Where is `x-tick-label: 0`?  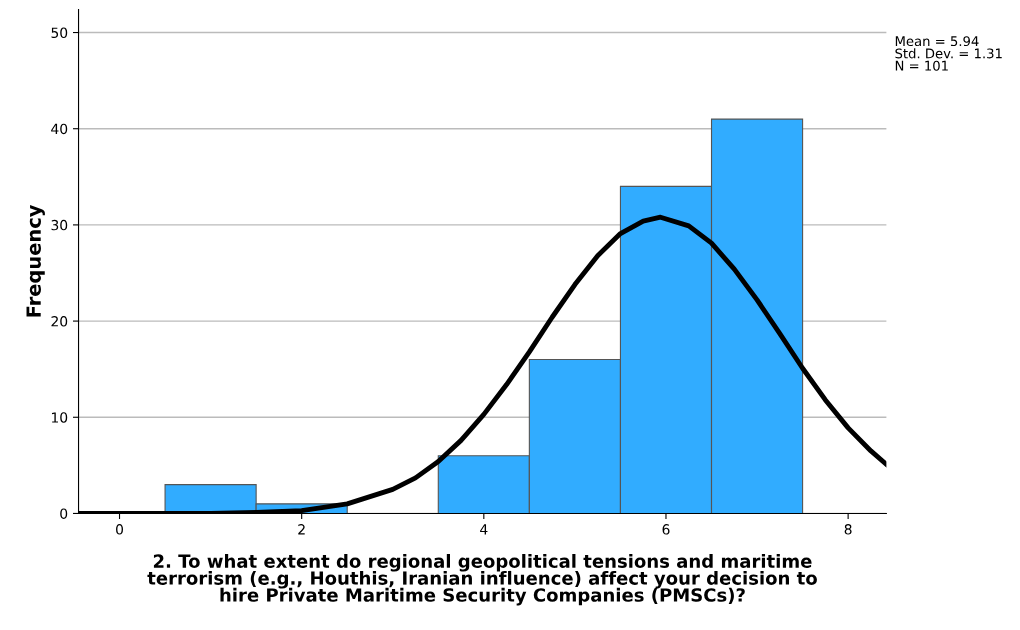
x-tick-label: 0 is located at coordinates (120, 529).